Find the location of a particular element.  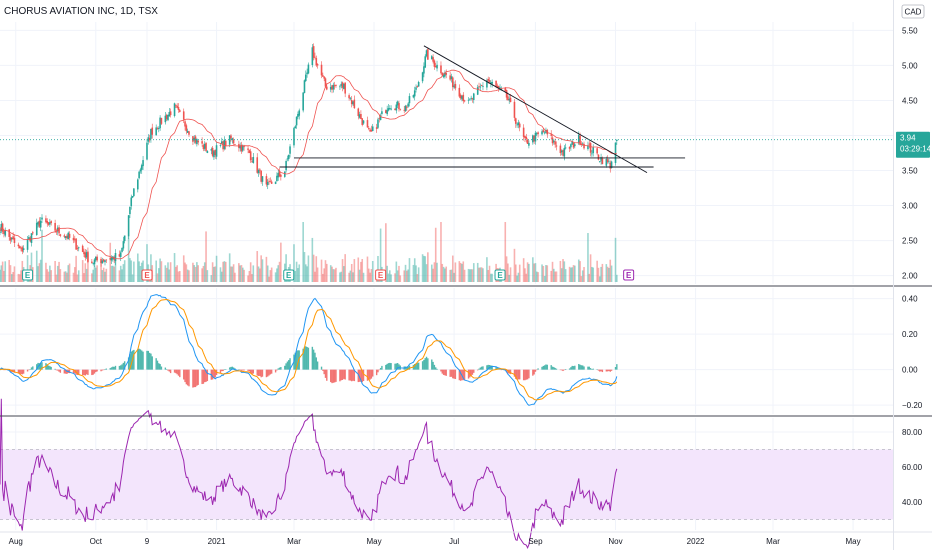

rsi-axis-label: 60.00 is located at coordinates (912, 467).